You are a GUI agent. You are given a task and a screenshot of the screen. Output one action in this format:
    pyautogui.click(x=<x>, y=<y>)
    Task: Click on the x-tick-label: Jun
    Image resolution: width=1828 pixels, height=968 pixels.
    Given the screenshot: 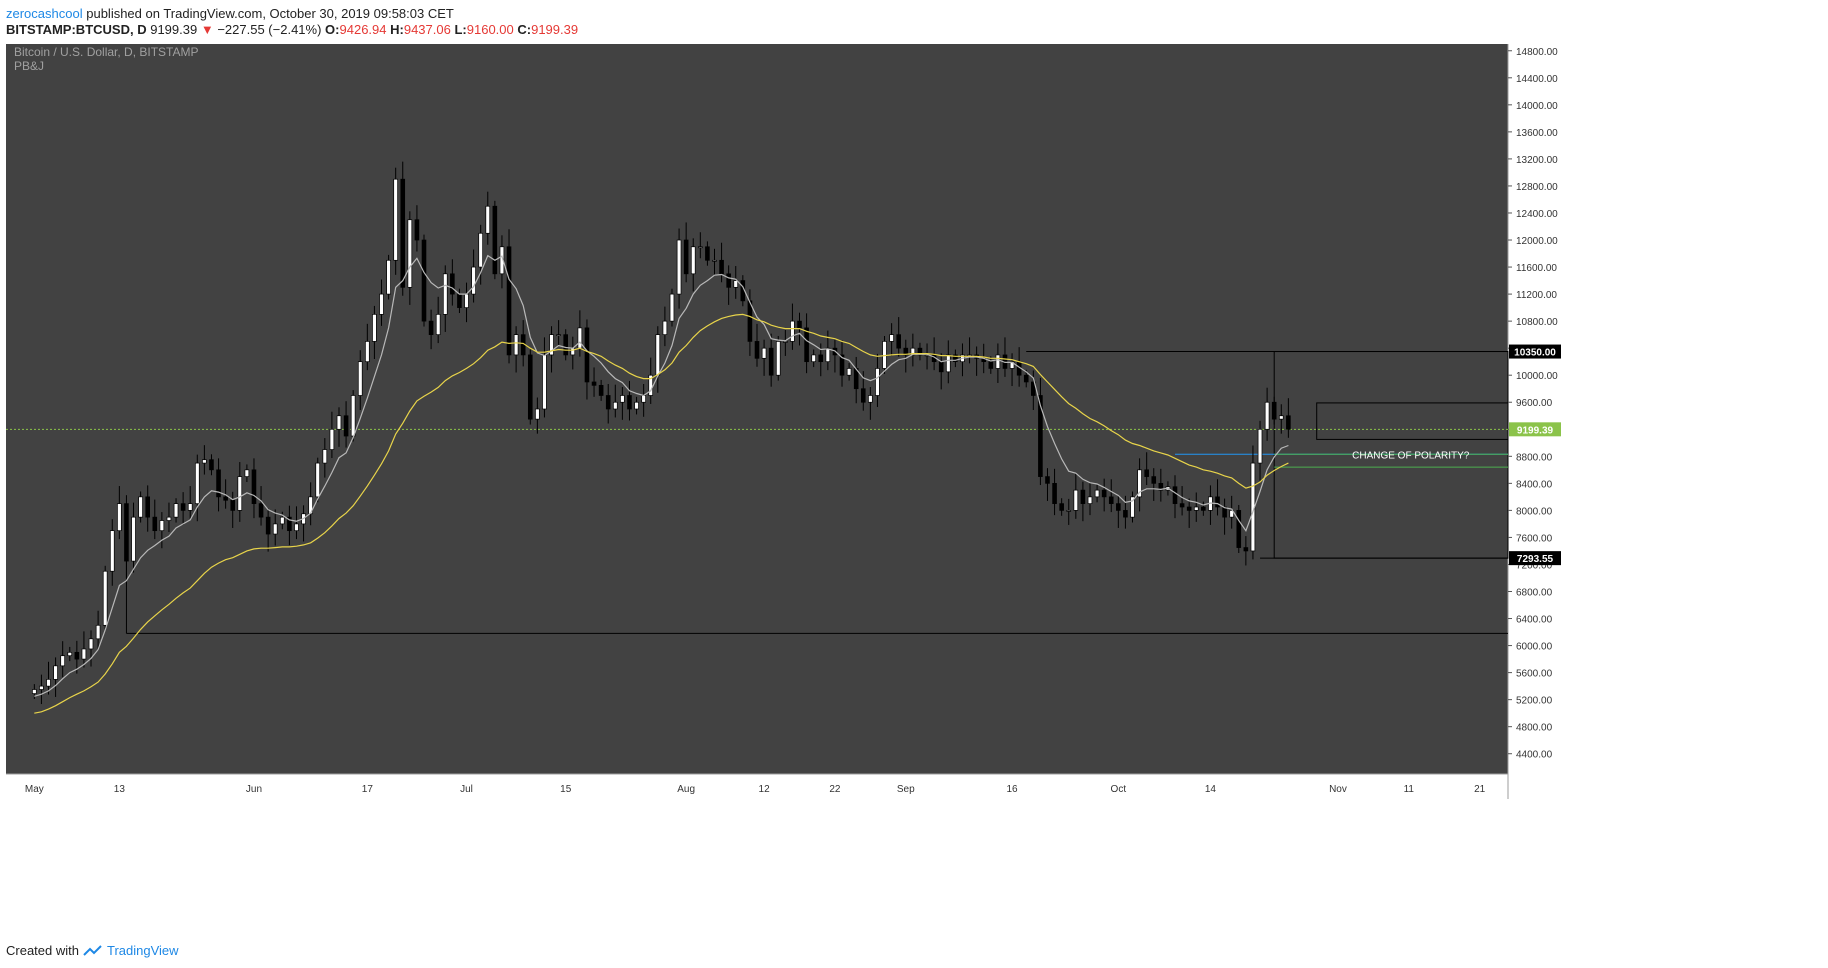 What is the action you would take?
    pyautogui.click(x=254, y=789)
    